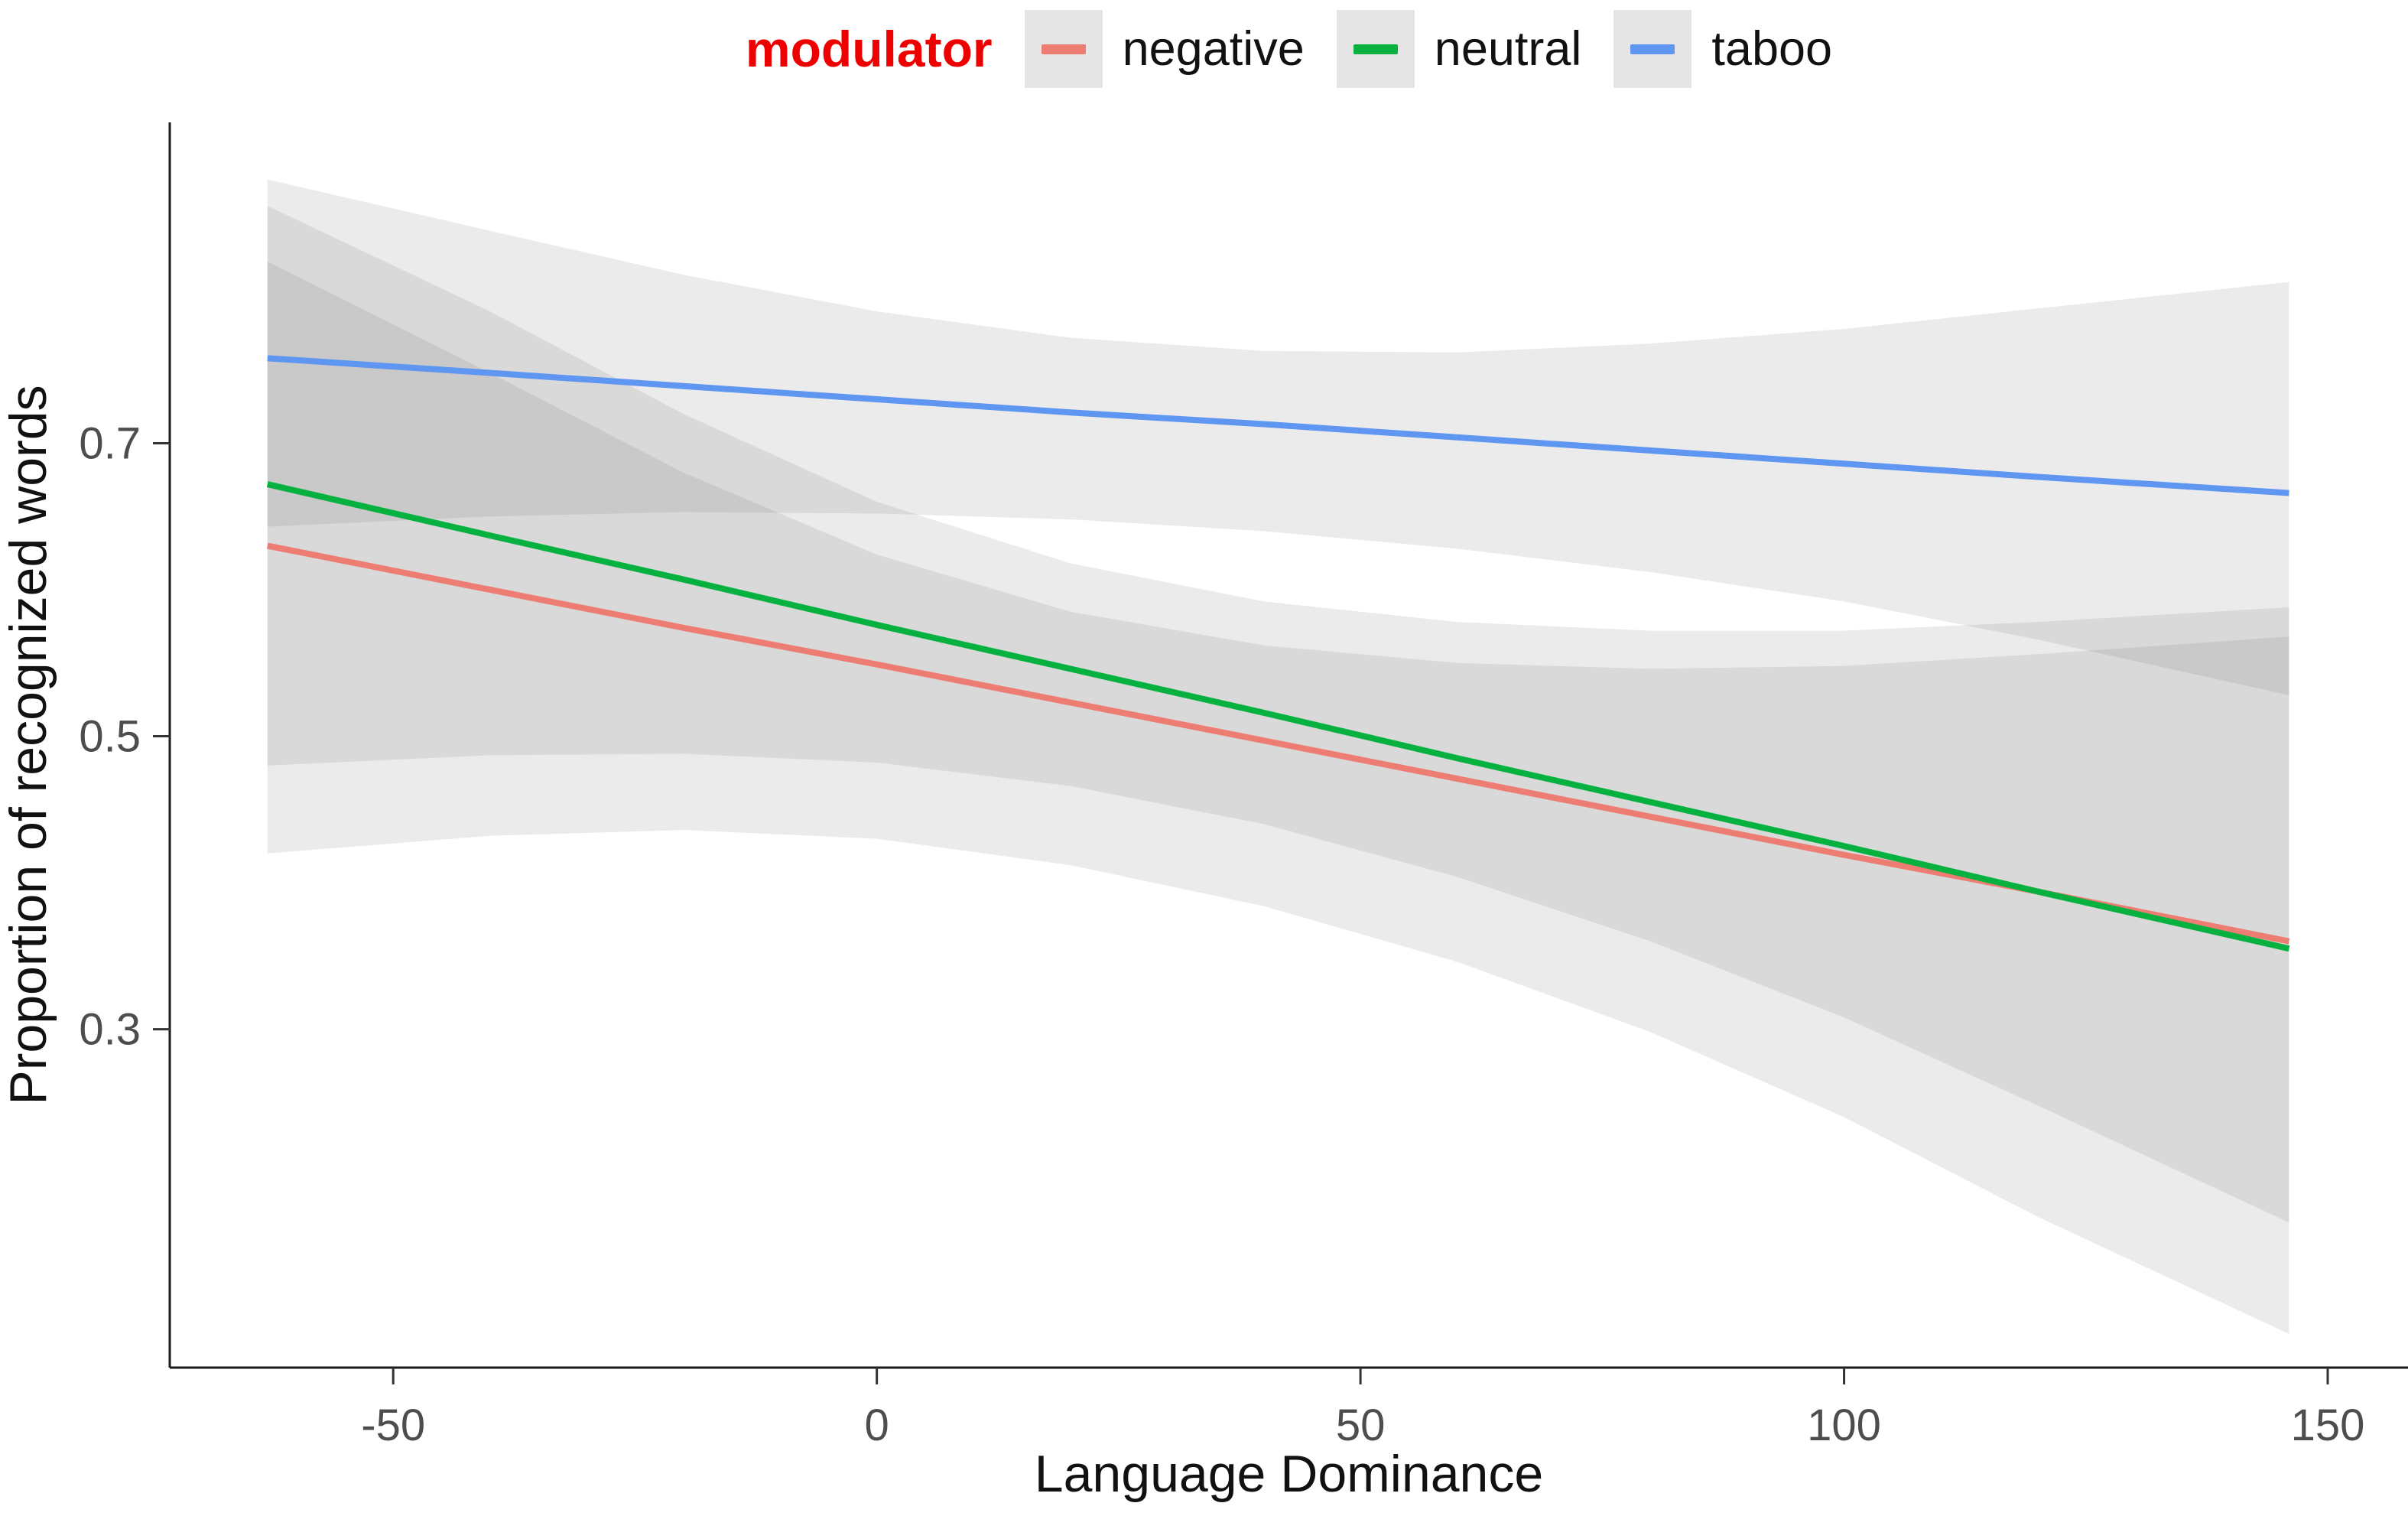  I want to click on trend-line-taboo, so click(1278, 425).